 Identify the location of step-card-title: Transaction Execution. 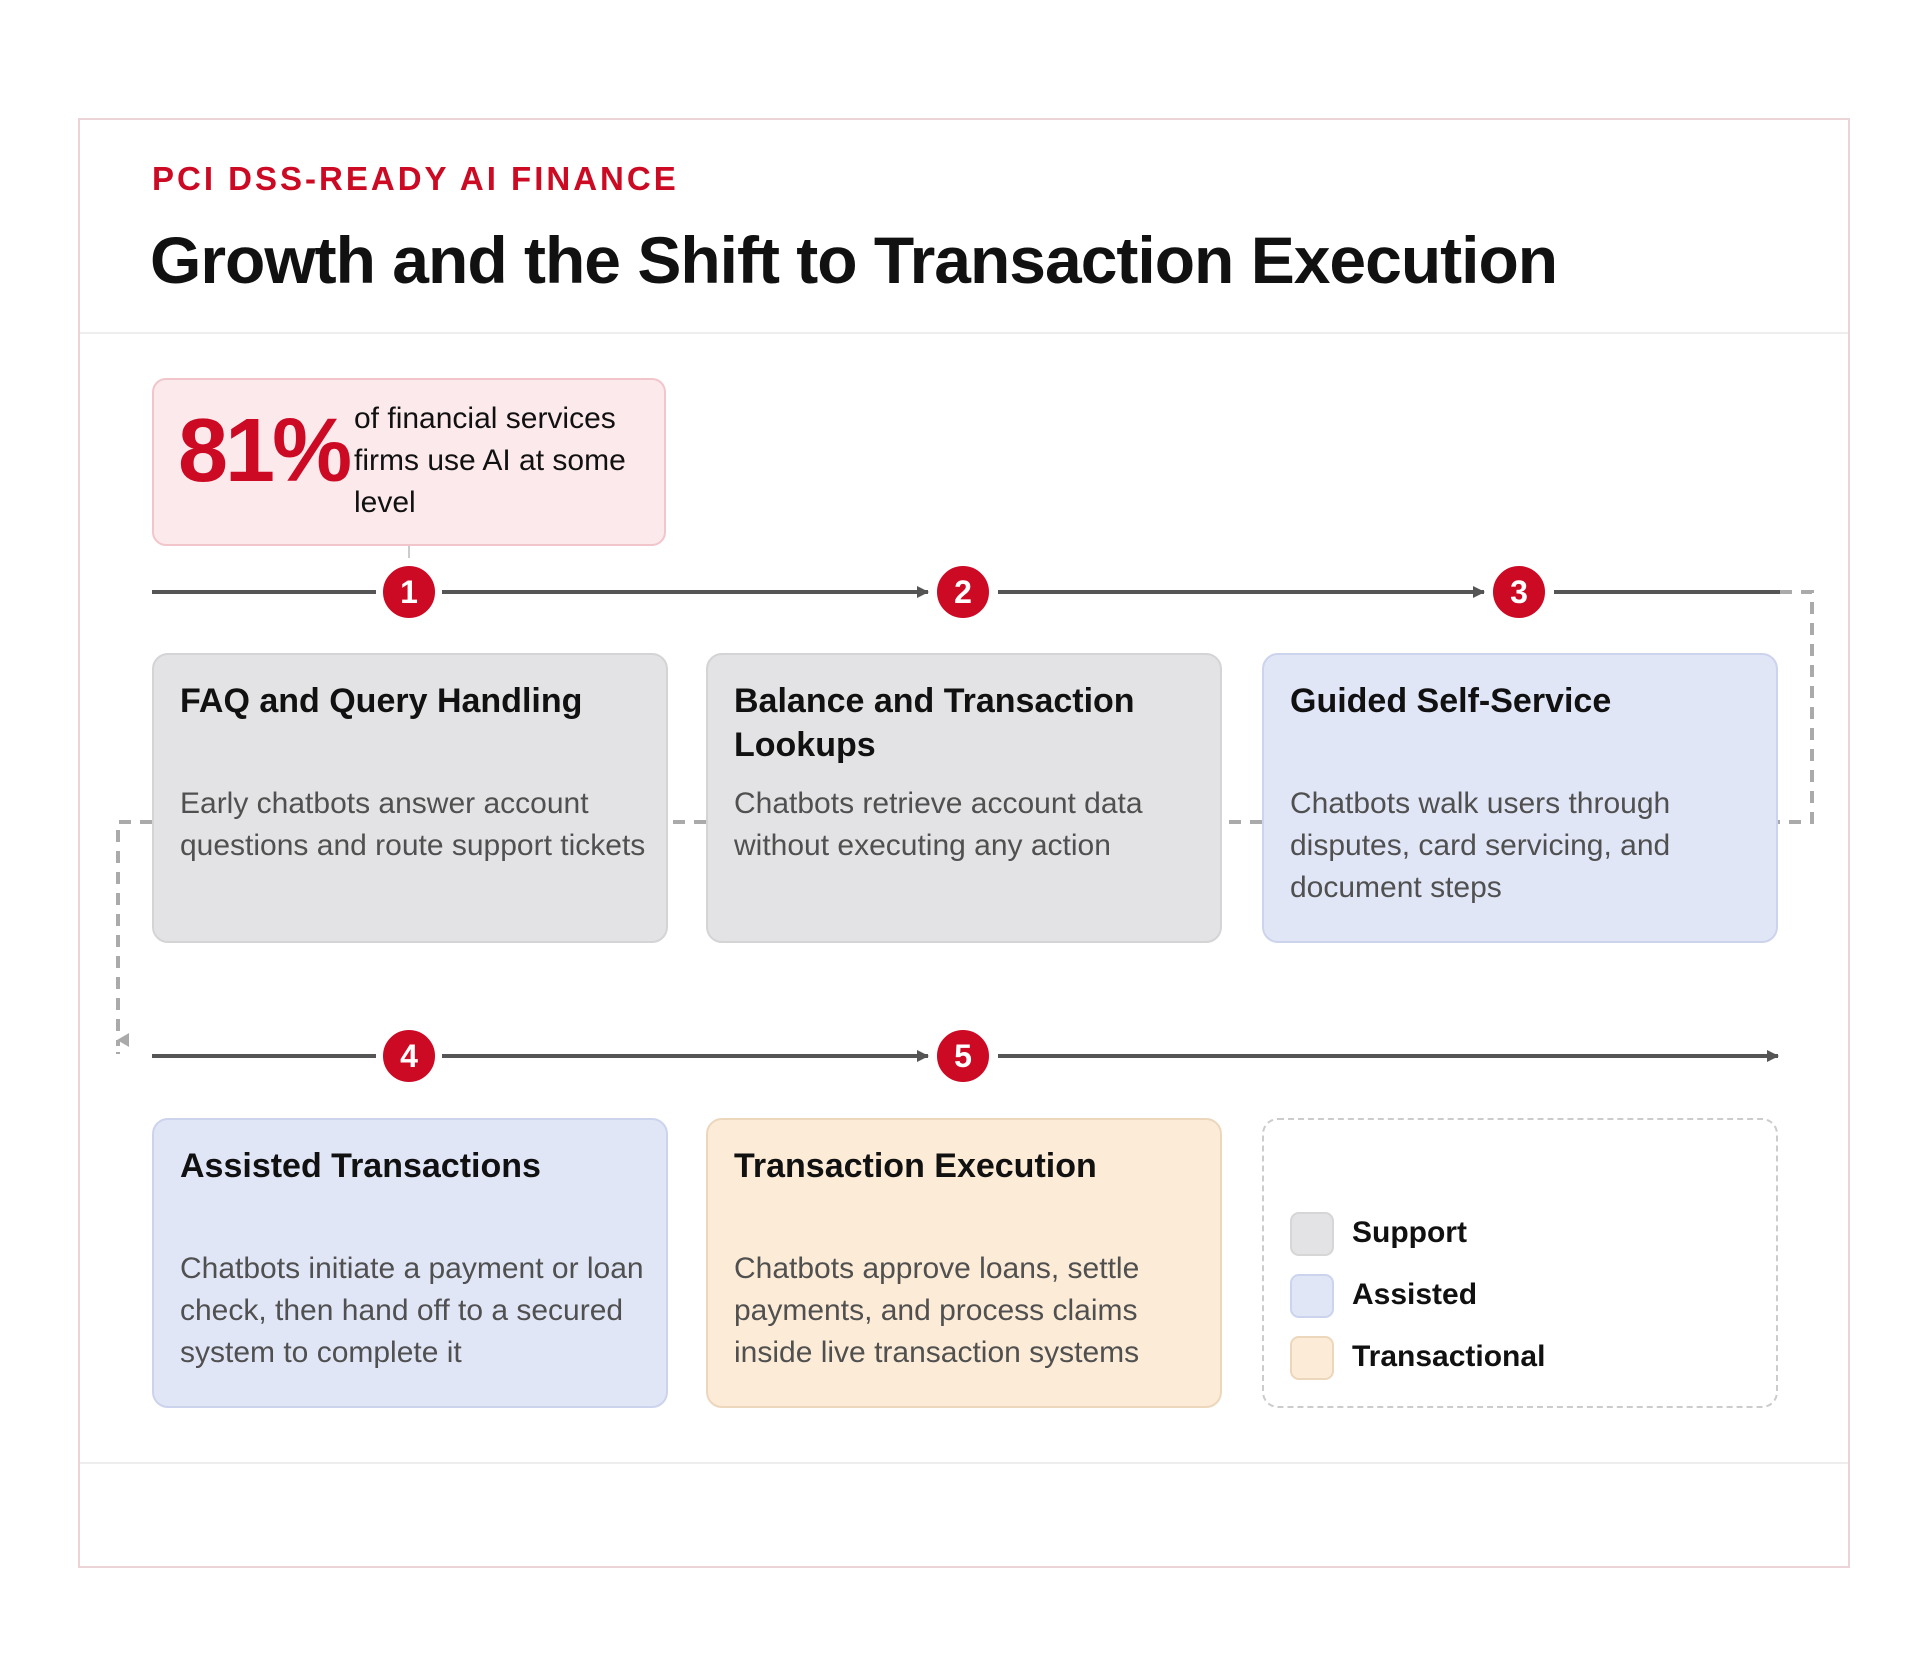
(915, 1166).